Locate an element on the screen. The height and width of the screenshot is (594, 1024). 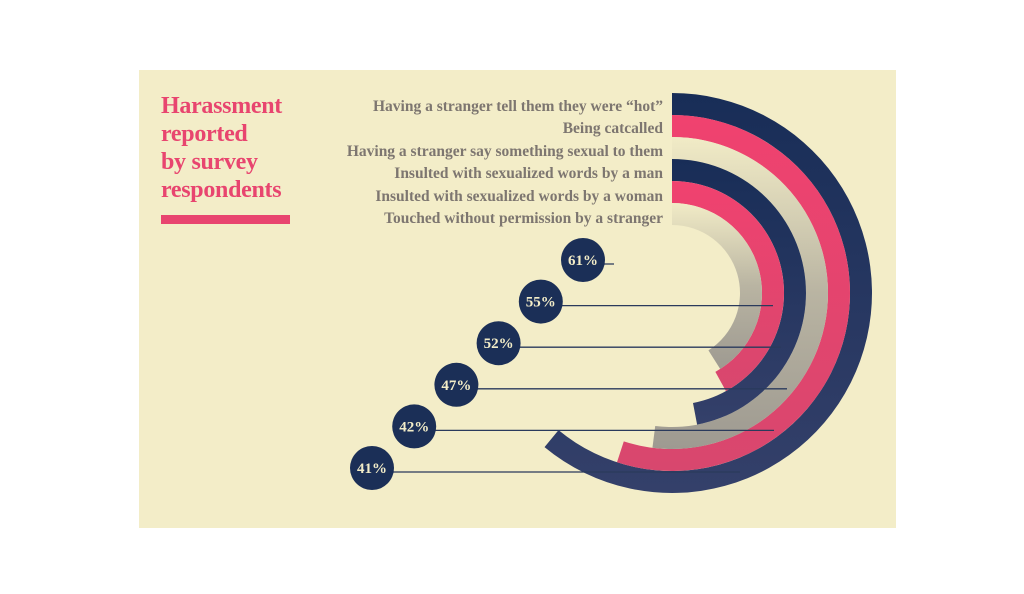
title-line: reported is located at coordinates (204, 134).